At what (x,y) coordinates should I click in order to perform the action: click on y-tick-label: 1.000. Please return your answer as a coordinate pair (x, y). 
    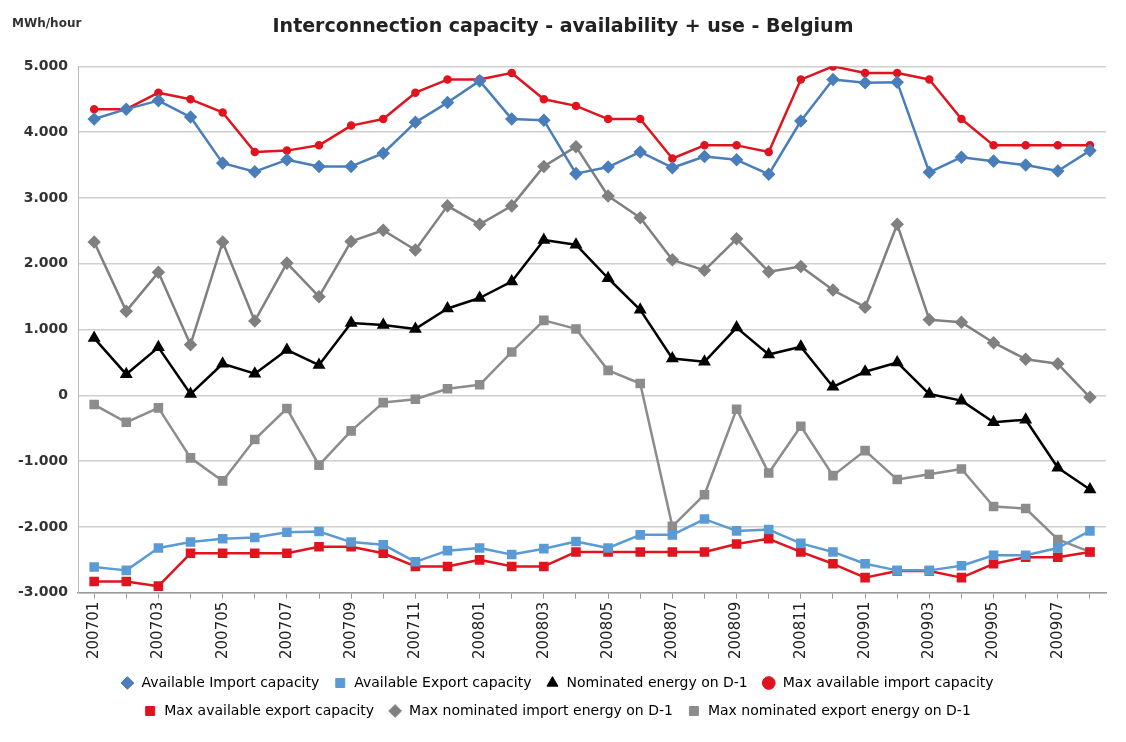
    Looking at the image, I should click on (46, 328).